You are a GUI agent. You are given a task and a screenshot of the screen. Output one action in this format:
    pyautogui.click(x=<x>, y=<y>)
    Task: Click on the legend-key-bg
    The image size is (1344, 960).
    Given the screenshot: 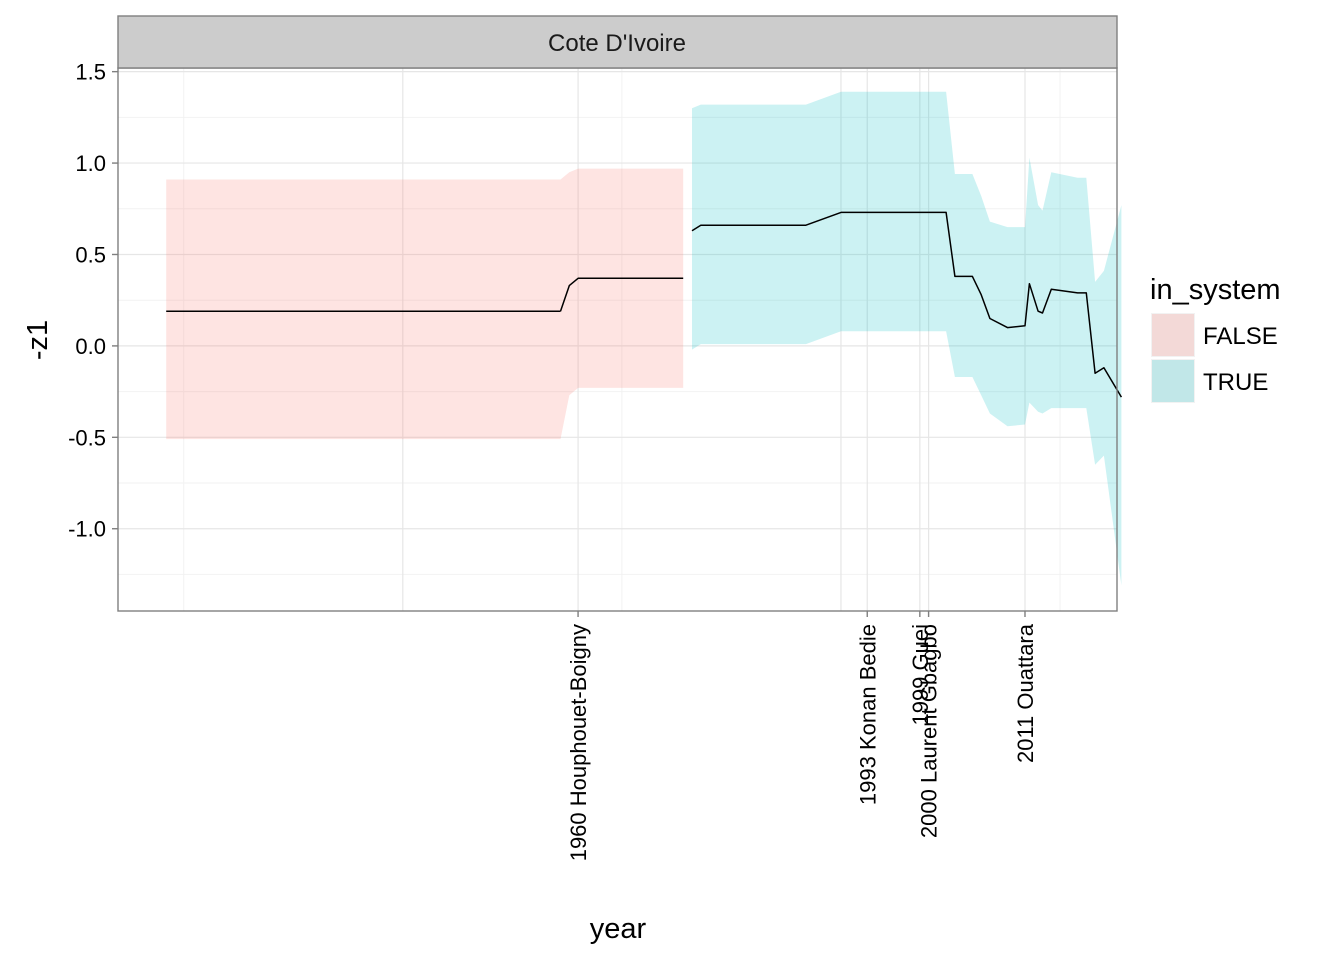 What is the action you would take?
    pyautogui.click(x=1173, y=381)
    